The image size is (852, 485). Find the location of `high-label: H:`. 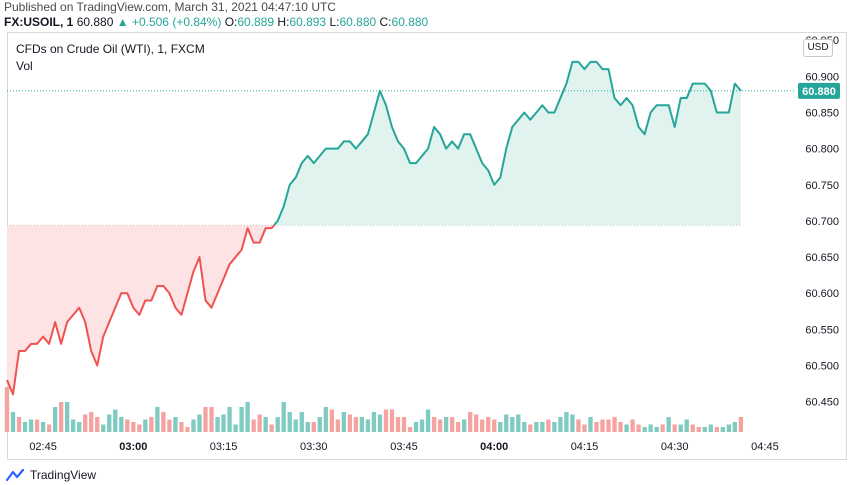

high-label: H: is located at coordinates (283, 22).